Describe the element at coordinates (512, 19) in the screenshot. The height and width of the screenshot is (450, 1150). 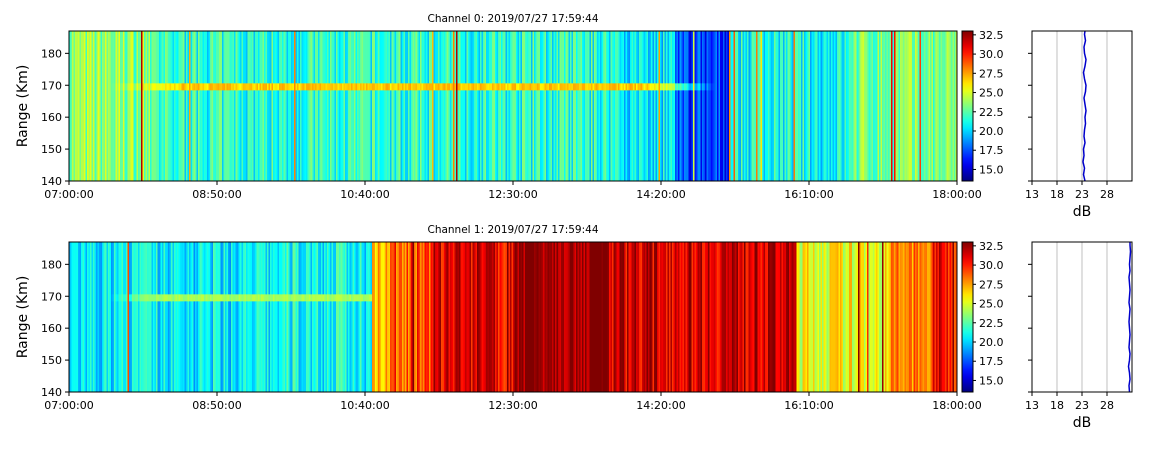
I see `chart-title: Channel 0: 2019/07/27 17:59:44` at that location.